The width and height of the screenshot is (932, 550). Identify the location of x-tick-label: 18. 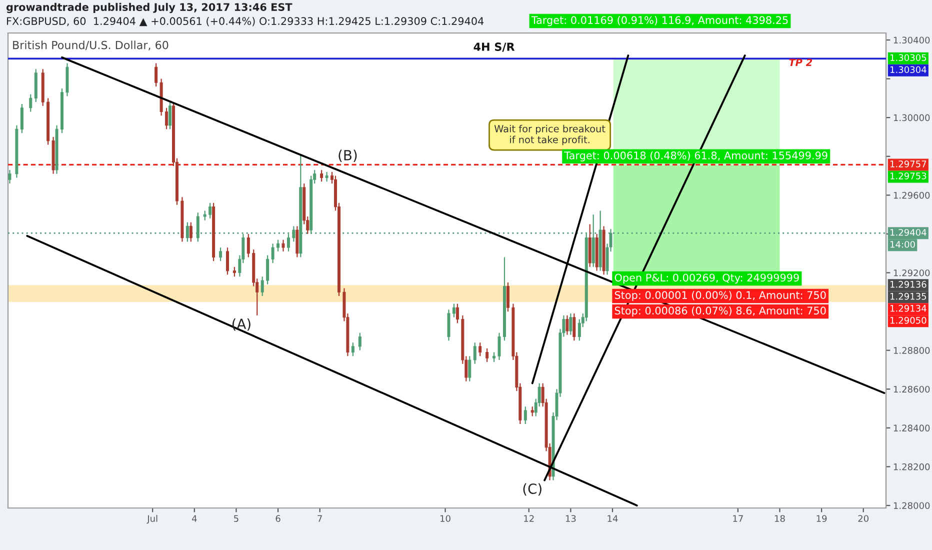
(779, 518).